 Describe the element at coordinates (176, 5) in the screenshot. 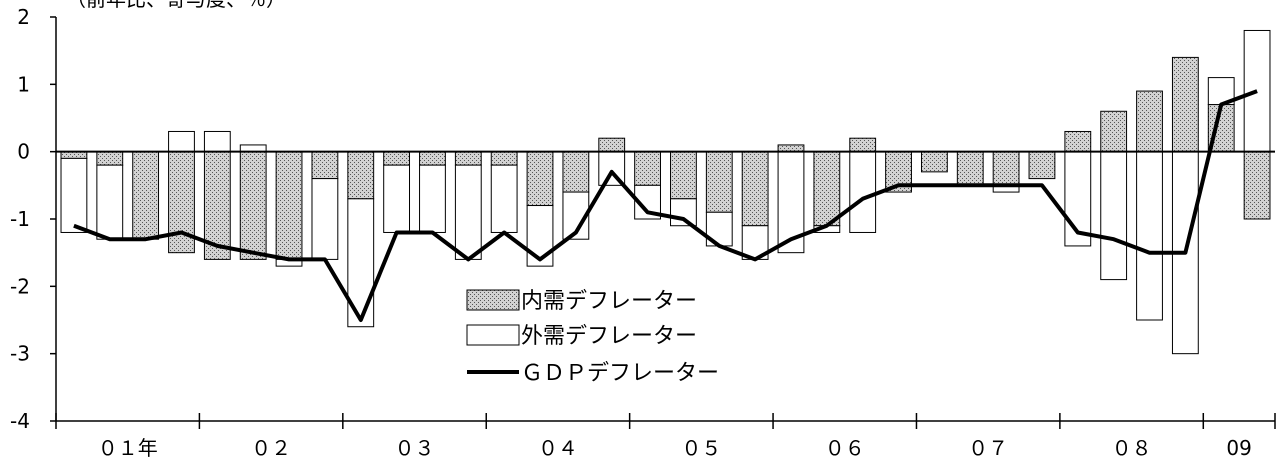

I see `unit-label: （前年比、寄与度、％）` at that location.